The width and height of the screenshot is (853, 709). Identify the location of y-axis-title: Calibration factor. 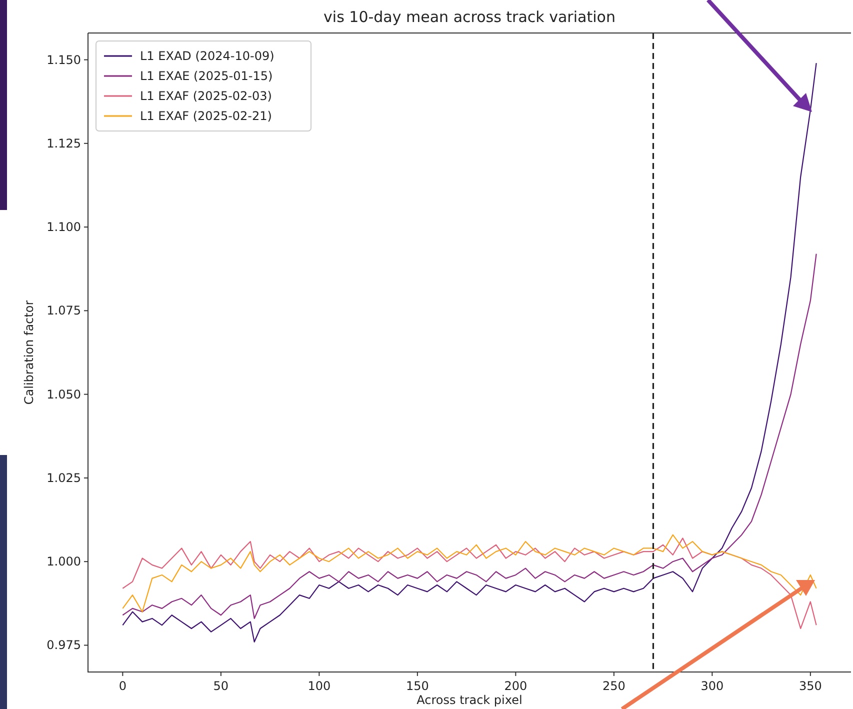
(29, 352).